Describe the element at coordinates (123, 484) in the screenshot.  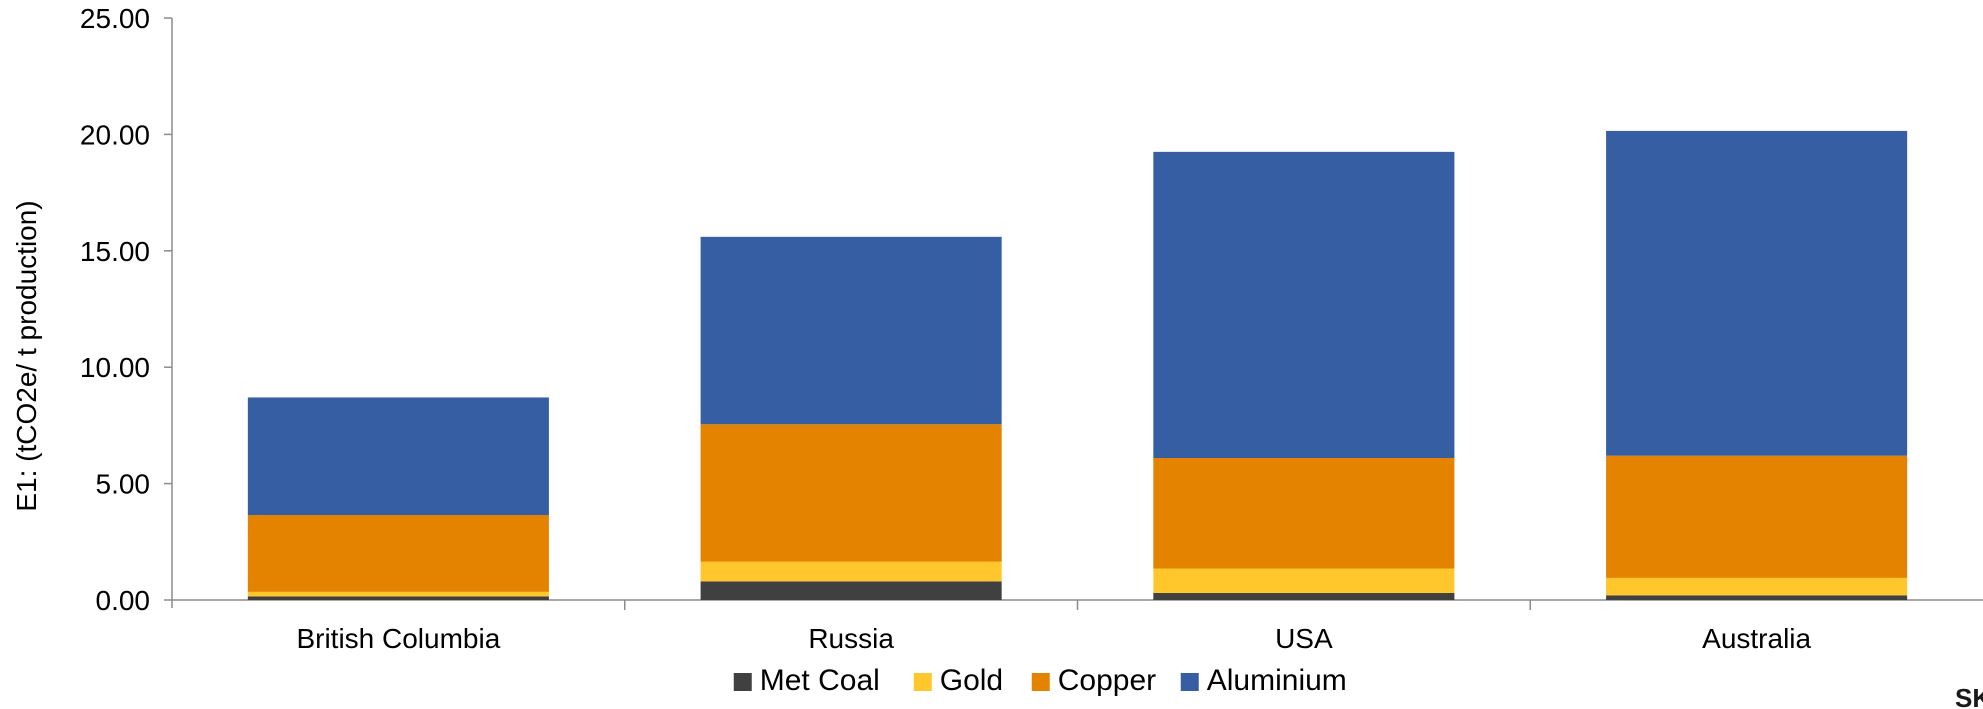
I see `y-tick-label: 5.00` at that location.